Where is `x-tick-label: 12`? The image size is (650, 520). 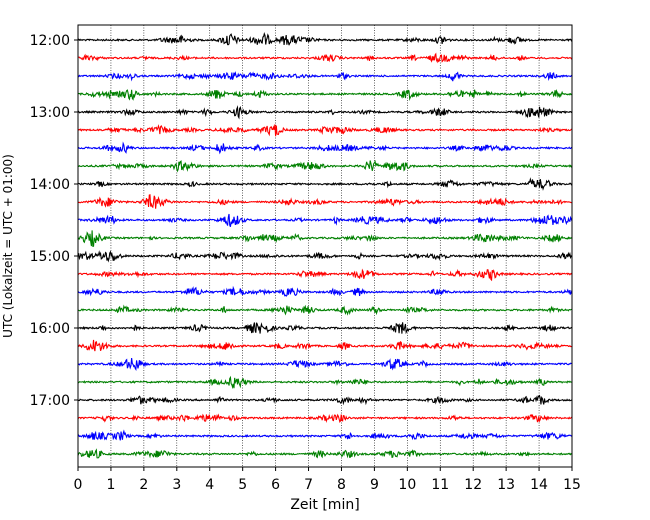
x-tick-label: 12 is located at coordinates (473, 485).